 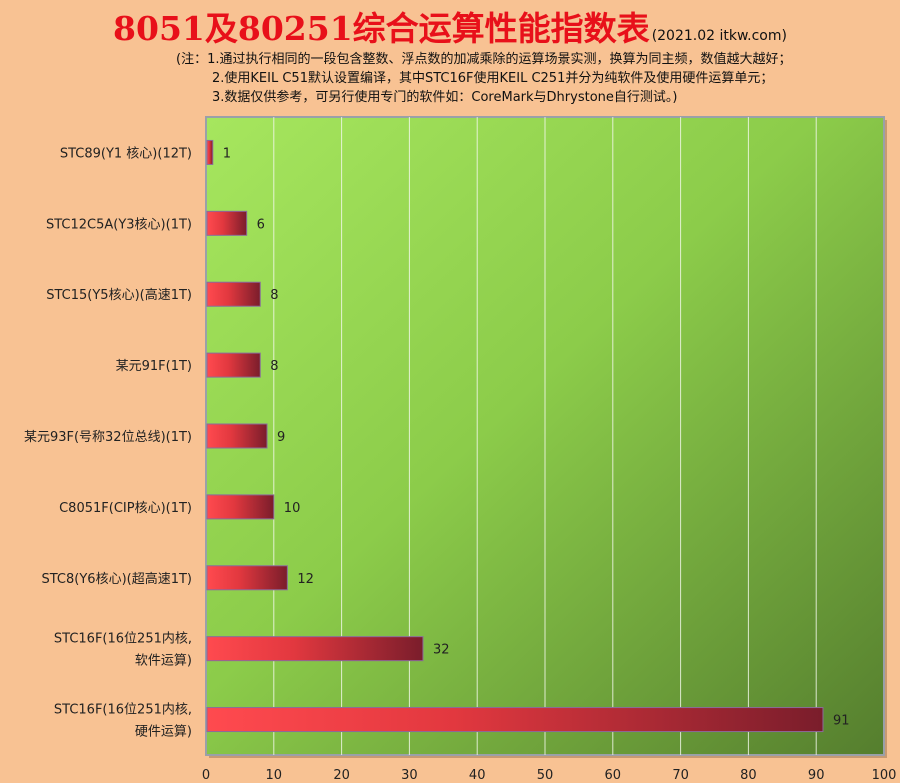 I want to click on x-tick-label: 40, so click(x=477, y=775).